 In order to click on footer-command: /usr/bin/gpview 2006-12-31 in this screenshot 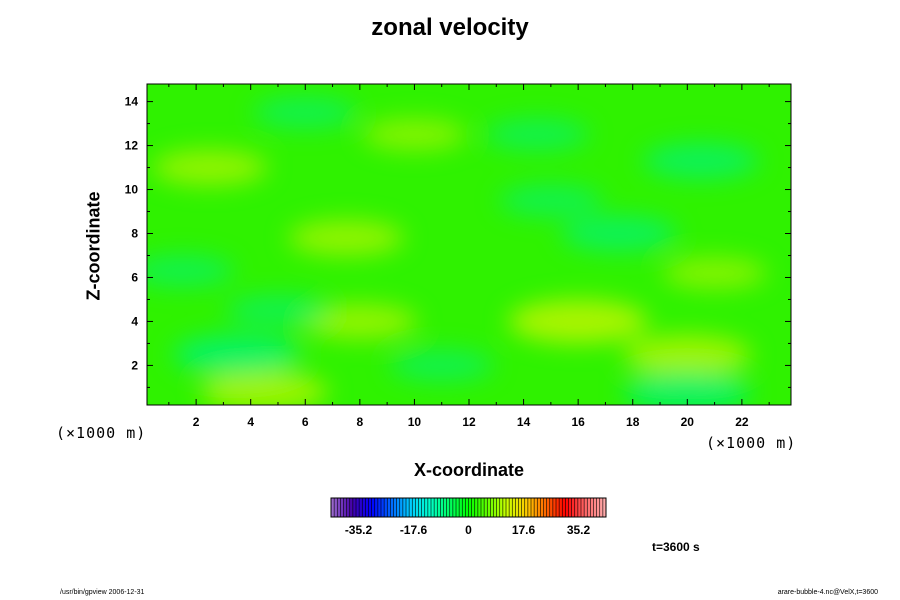, I will do `click(102, 592)`.